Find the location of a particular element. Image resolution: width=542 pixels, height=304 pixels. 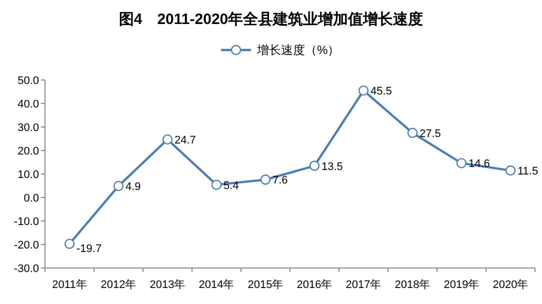

x-tick-label: 2020年 is located at coordinates (510, 285).